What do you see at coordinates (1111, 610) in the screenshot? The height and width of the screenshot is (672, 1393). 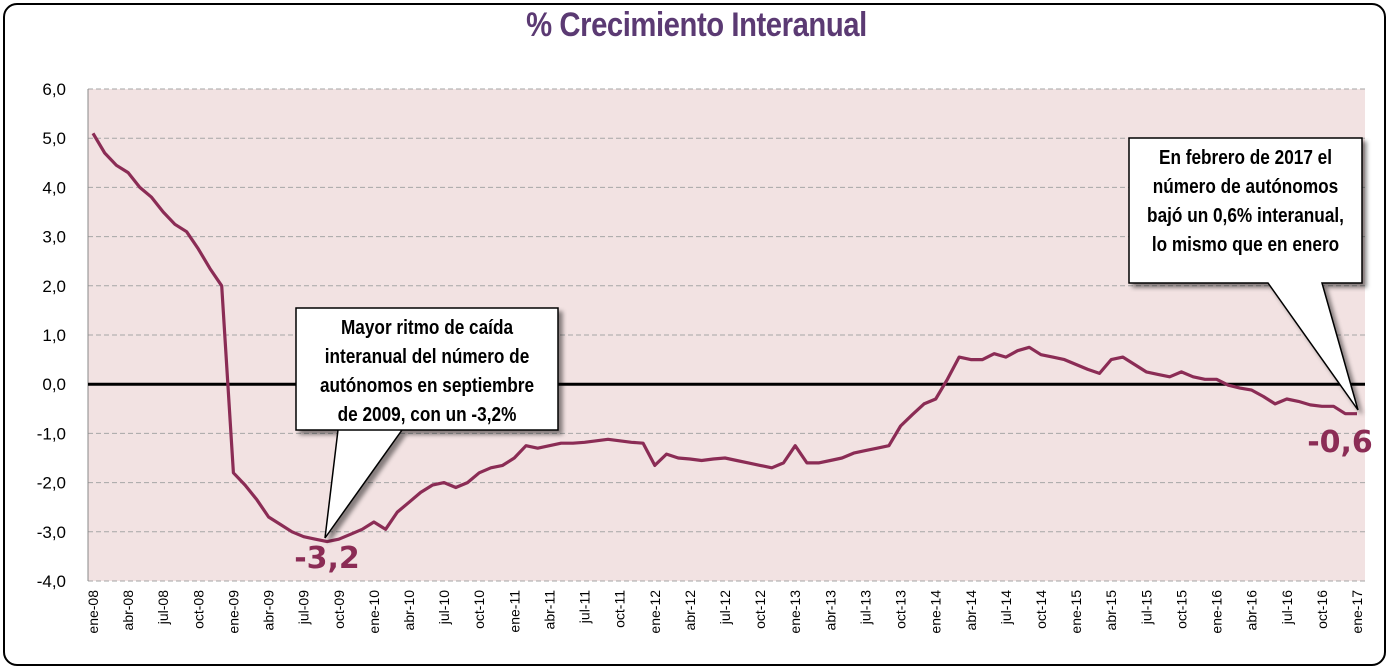 I see `x-tick-label: abr-15` at bounding box center [1111, 610].